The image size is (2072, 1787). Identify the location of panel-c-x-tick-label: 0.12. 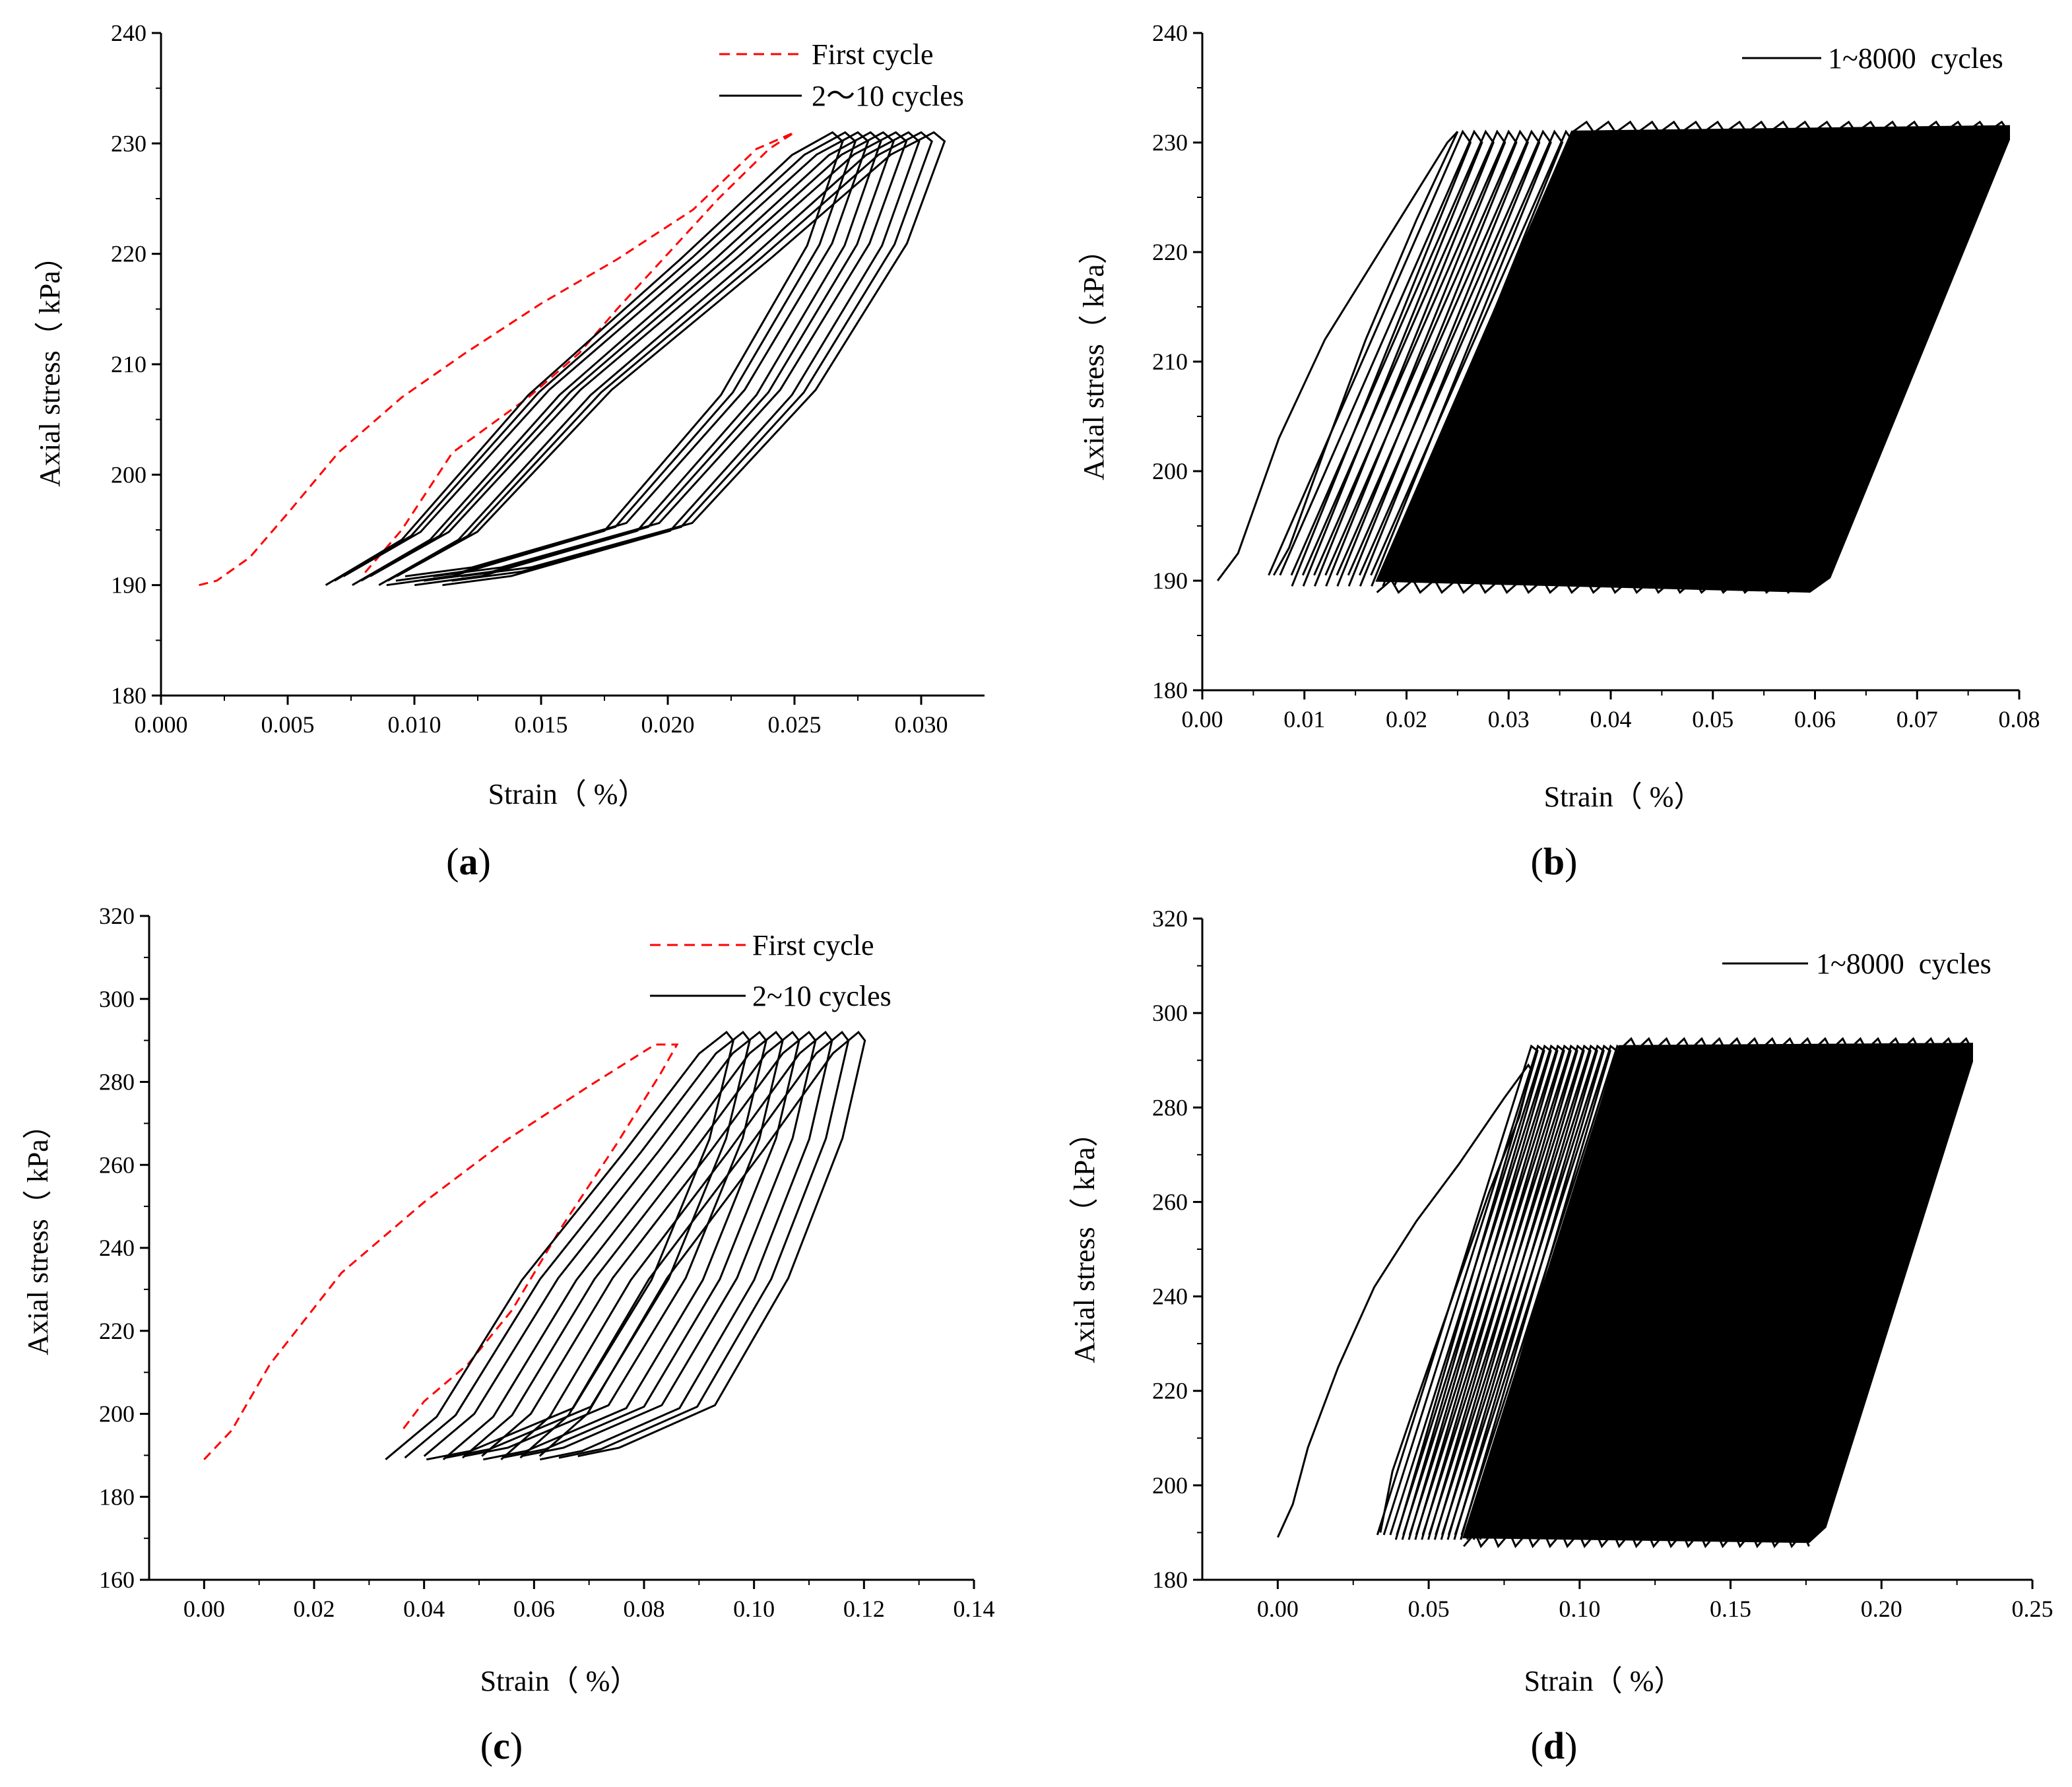
(864, 1609).